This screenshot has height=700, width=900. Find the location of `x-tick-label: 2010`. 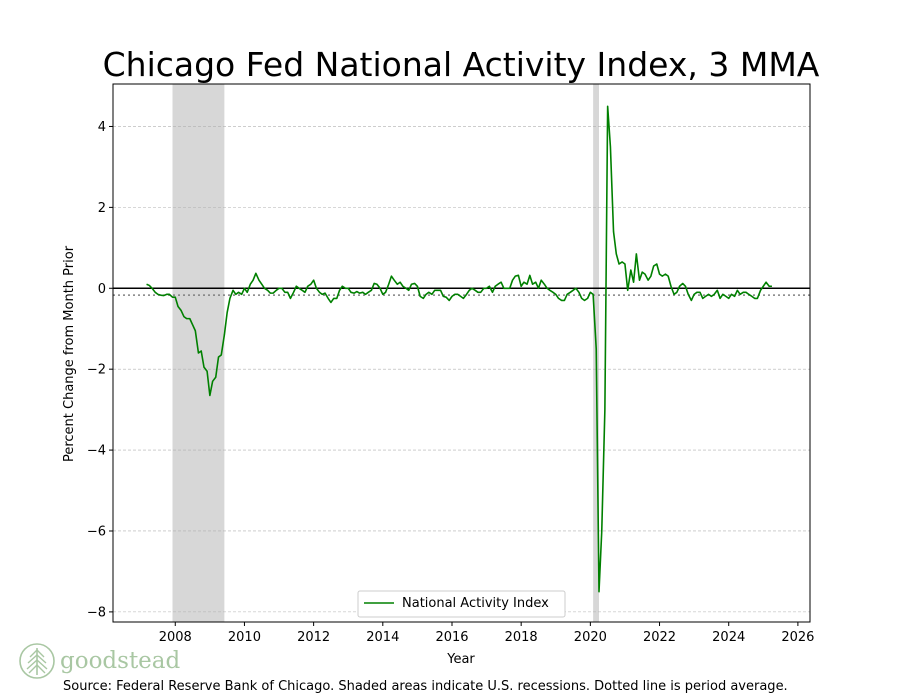

x-tick-label: 2010 is located at coordinates (244, 637).